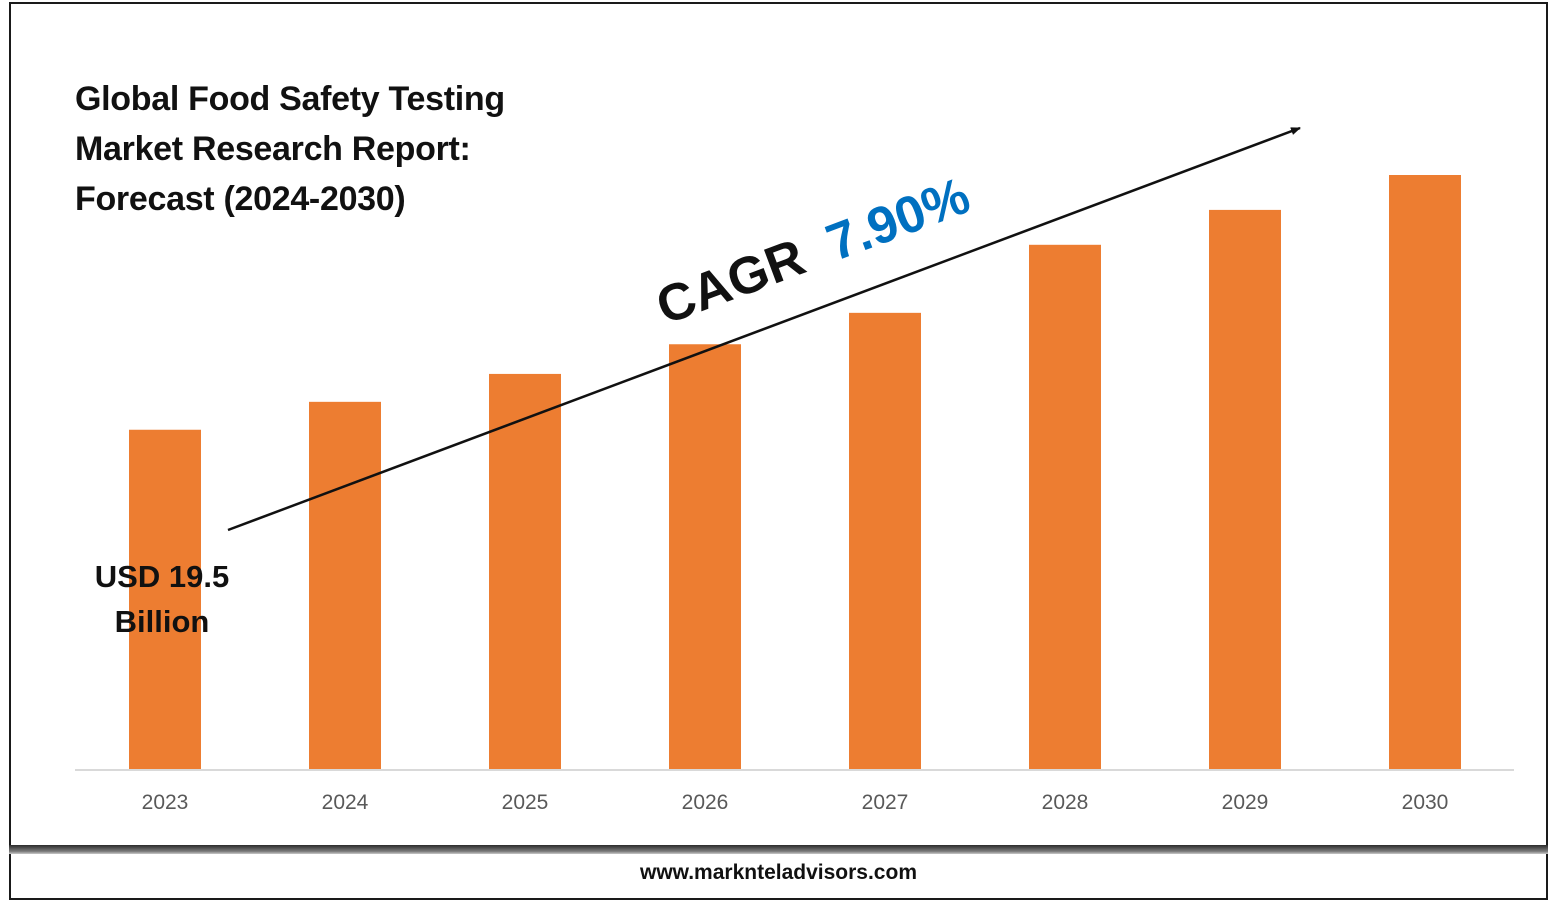 The width and height of the screenshot is (1557, 906). Describe the element at coordinates (165, 802) in the screenshot. I see `x-tick-label-2023: 2023` at that location.